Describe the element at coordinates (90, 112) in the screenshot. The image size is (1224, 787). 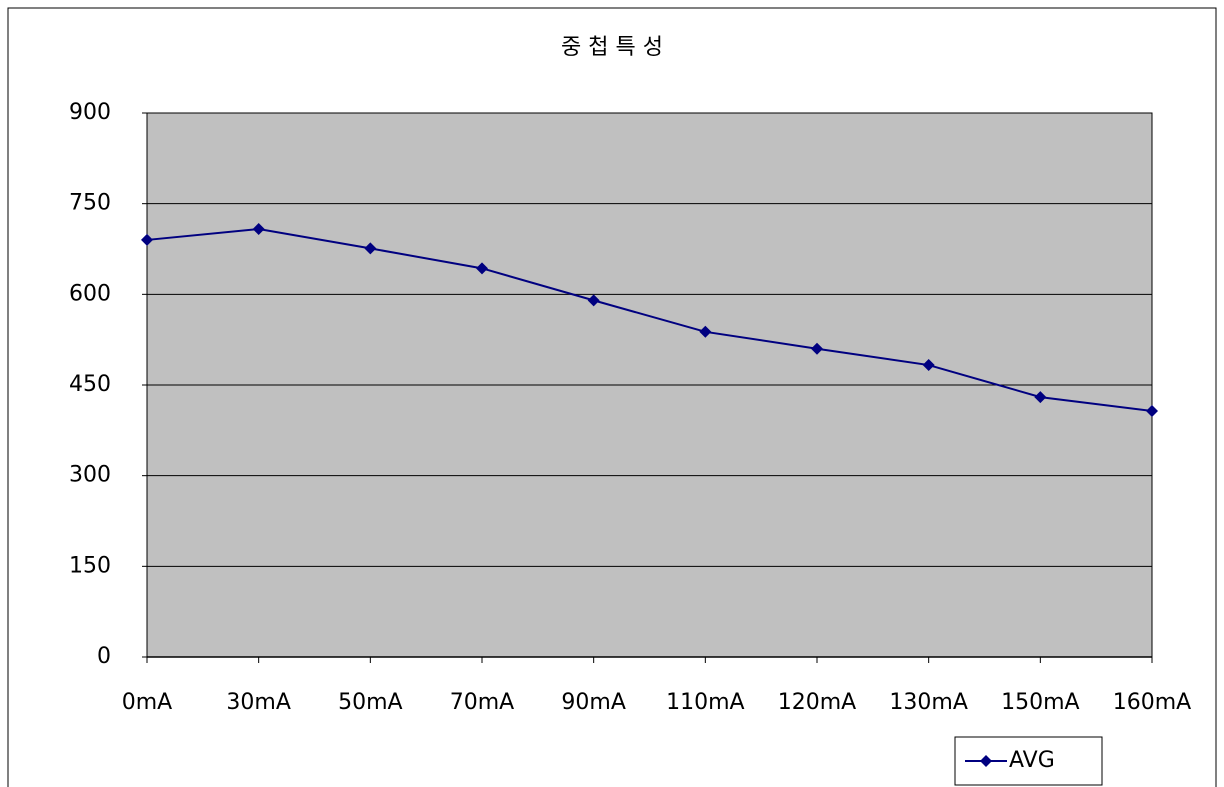
I see `y-tick-label: 900` at that location.